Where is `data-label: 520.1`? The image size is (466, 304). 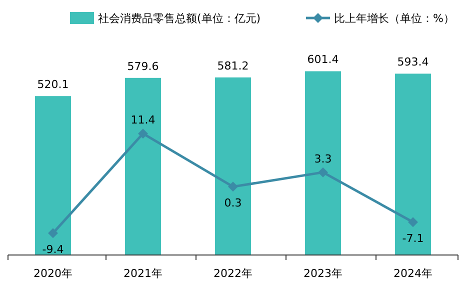
data-label: 520.1 is located at coordinates (53, 85).